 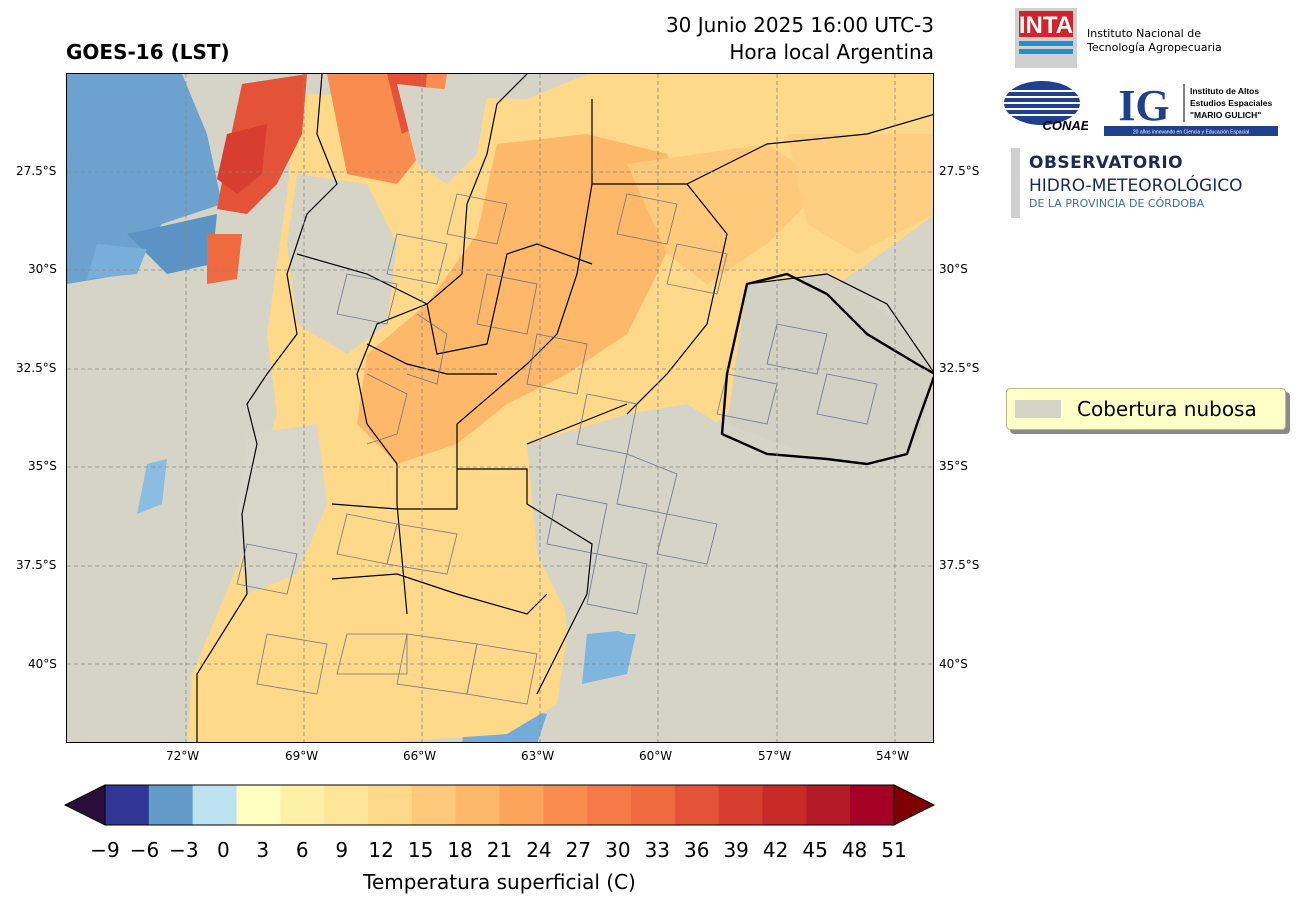 What do you see at coordinates (609, 656) in the screenshot?
I see `cold-cloud-patch-atlantic` at bounding box center [609, 656].